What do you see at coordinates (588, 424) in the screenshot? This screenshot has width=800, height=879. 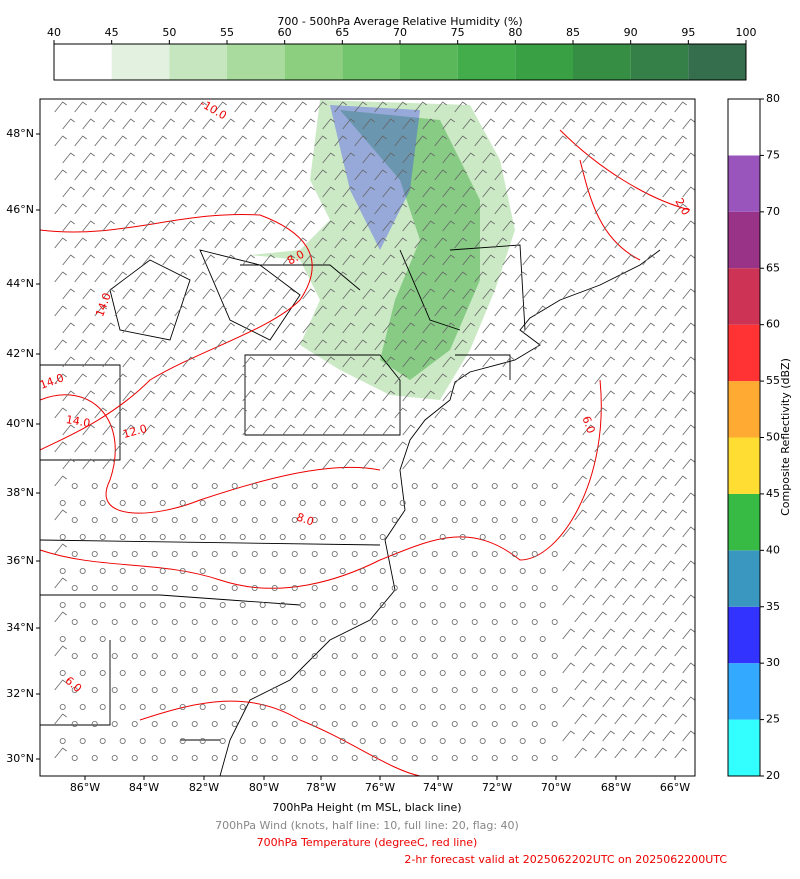 I see `contour-label: 6.0` at bounding box center [588, 424].